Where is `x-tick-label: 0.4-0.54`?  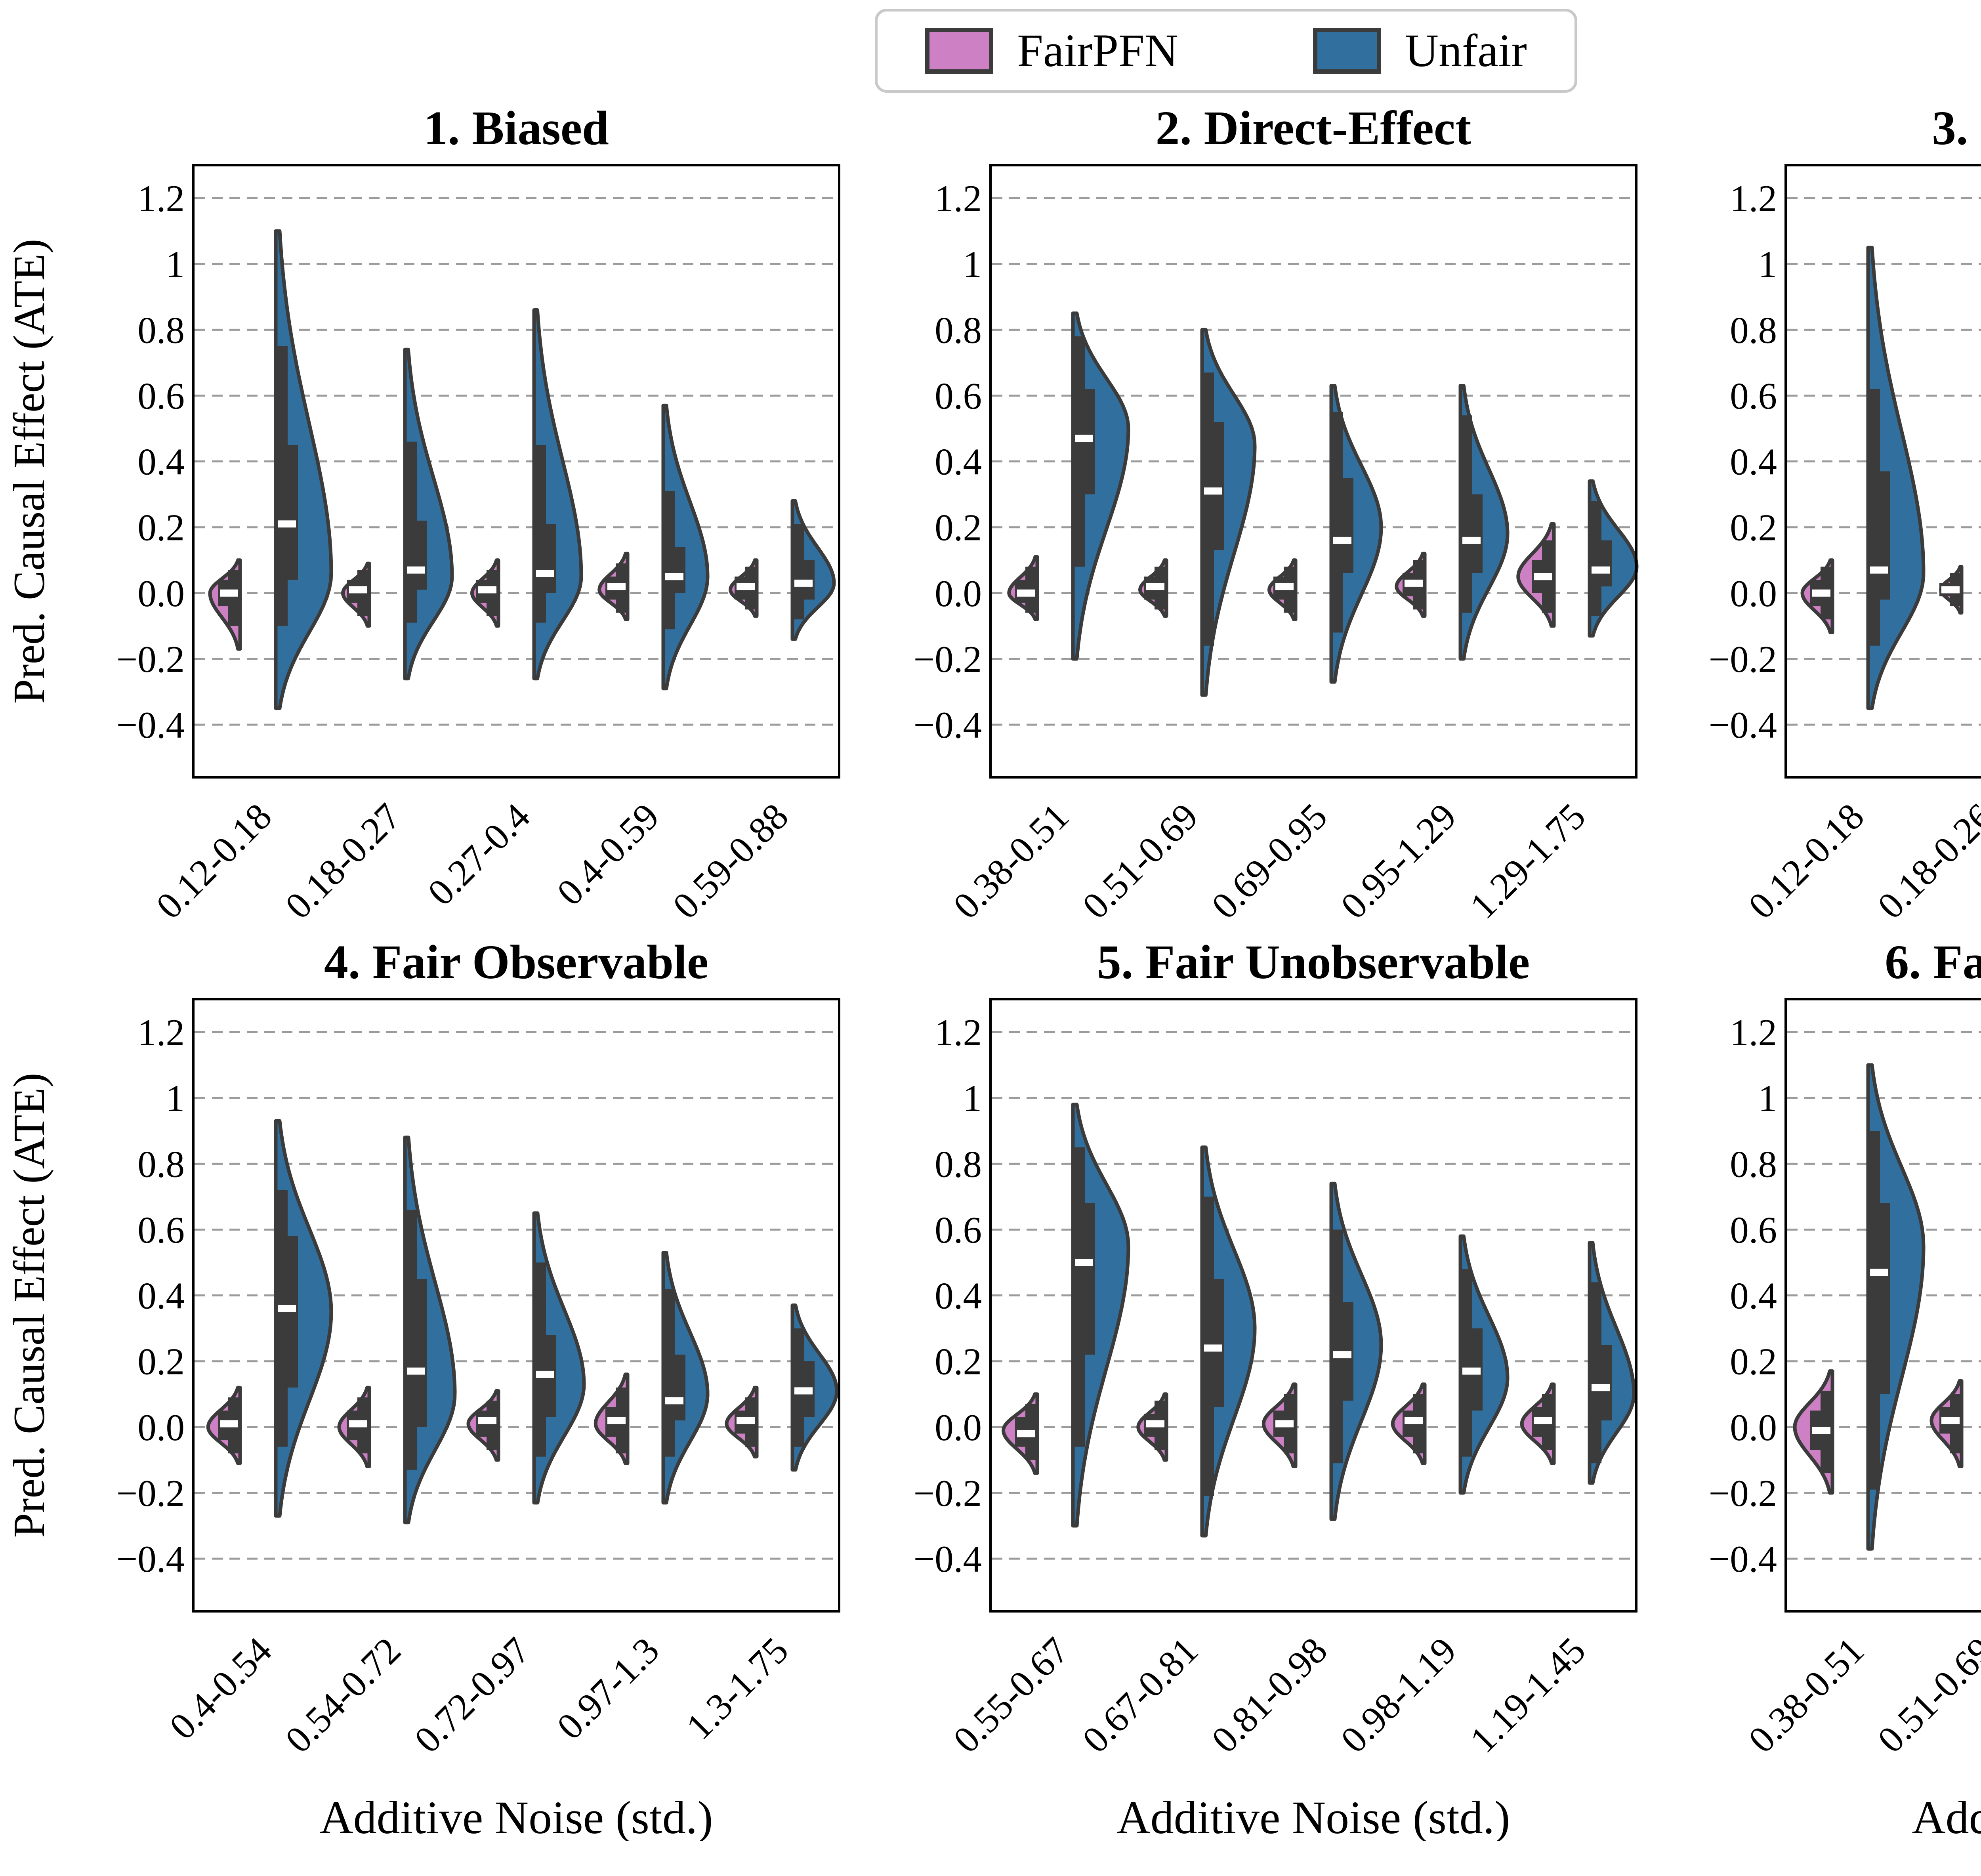 x-tick-label: 0.4-0.54 is located at coordinates (220, 1688).